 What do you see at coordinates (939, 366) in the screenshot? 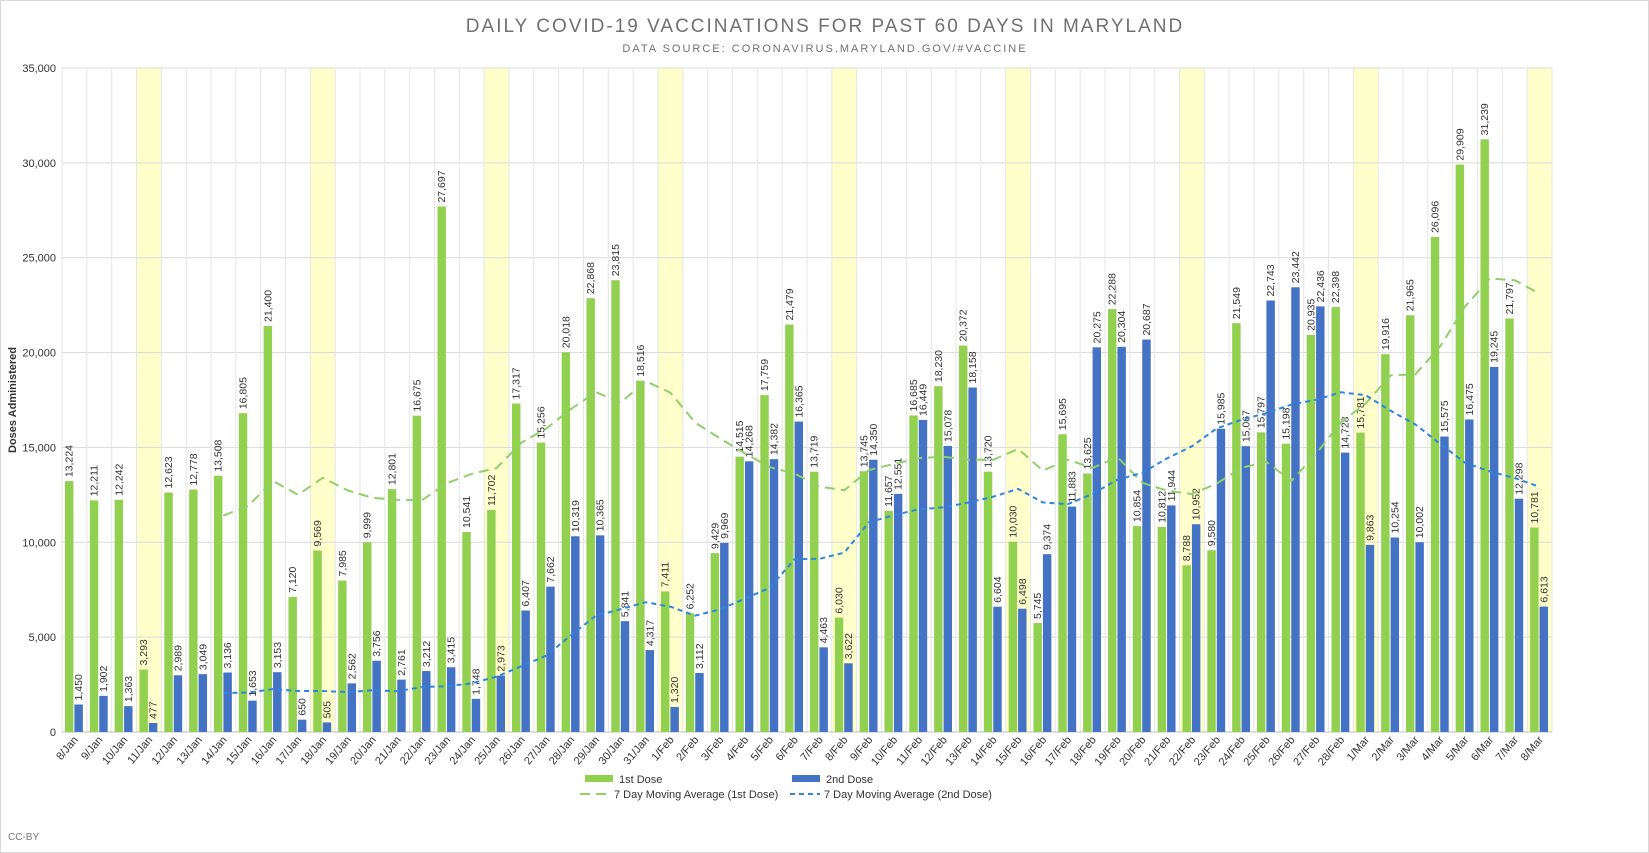
I see `data-label: 18,230` at bounding box center [939, 366].